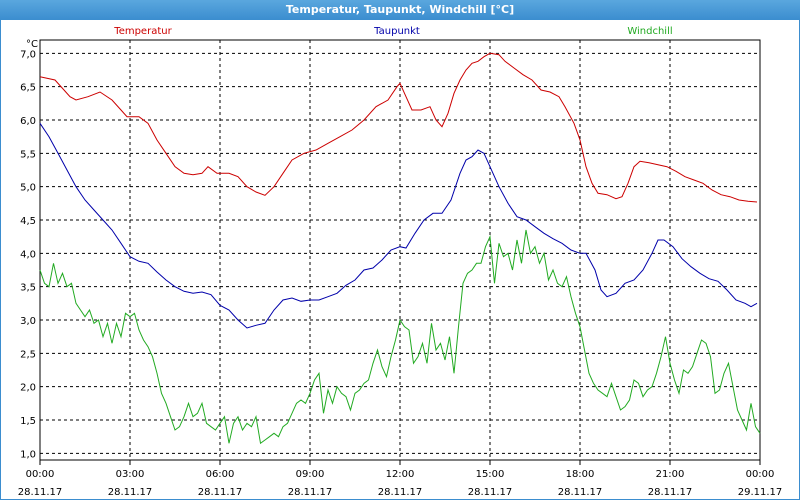 The image size is (800, 500). I want to click on y-tick-label: 5,0, so click(28, 188).